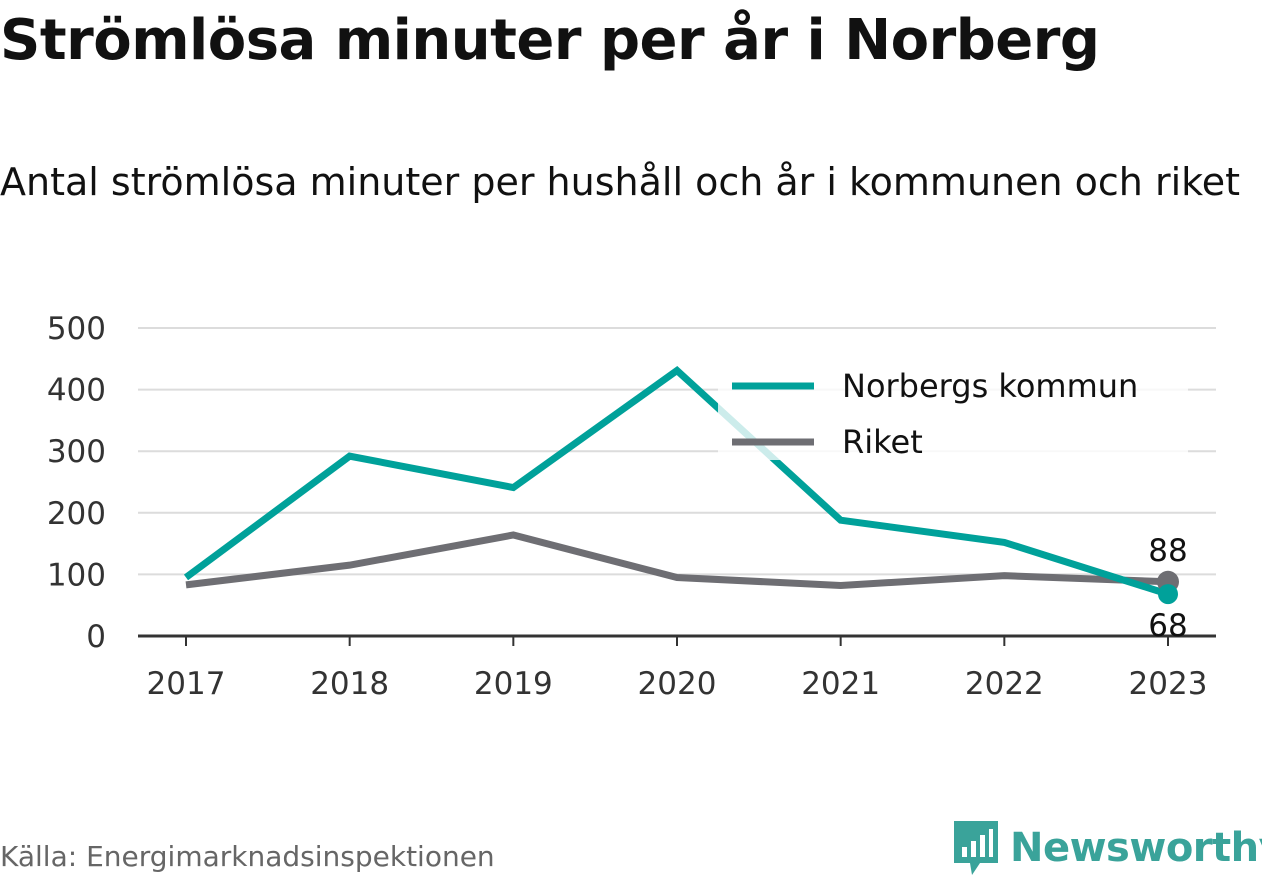 The image size is (1262, 879). Describe the element at coordinates (882, 442) in the screenshot. I see `legend-label: Riket` at that location.